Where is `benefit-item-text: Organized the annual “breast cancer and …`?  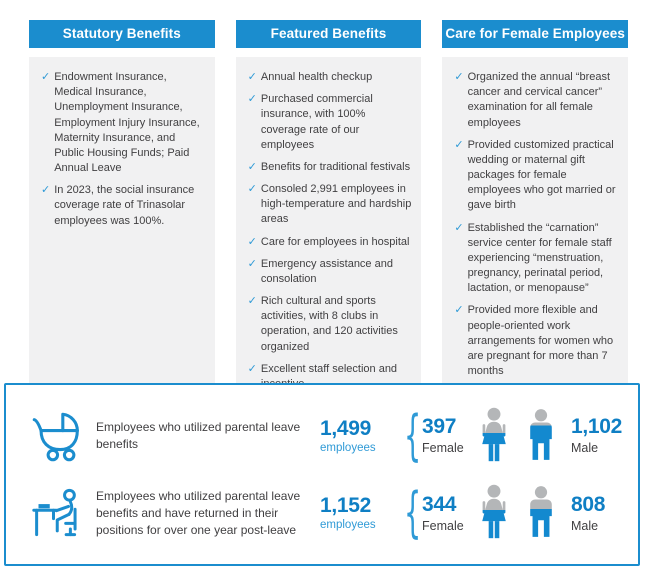 benefit-item-text: Organized the annual “breast cancer and … is located at coordinates (539, 100).